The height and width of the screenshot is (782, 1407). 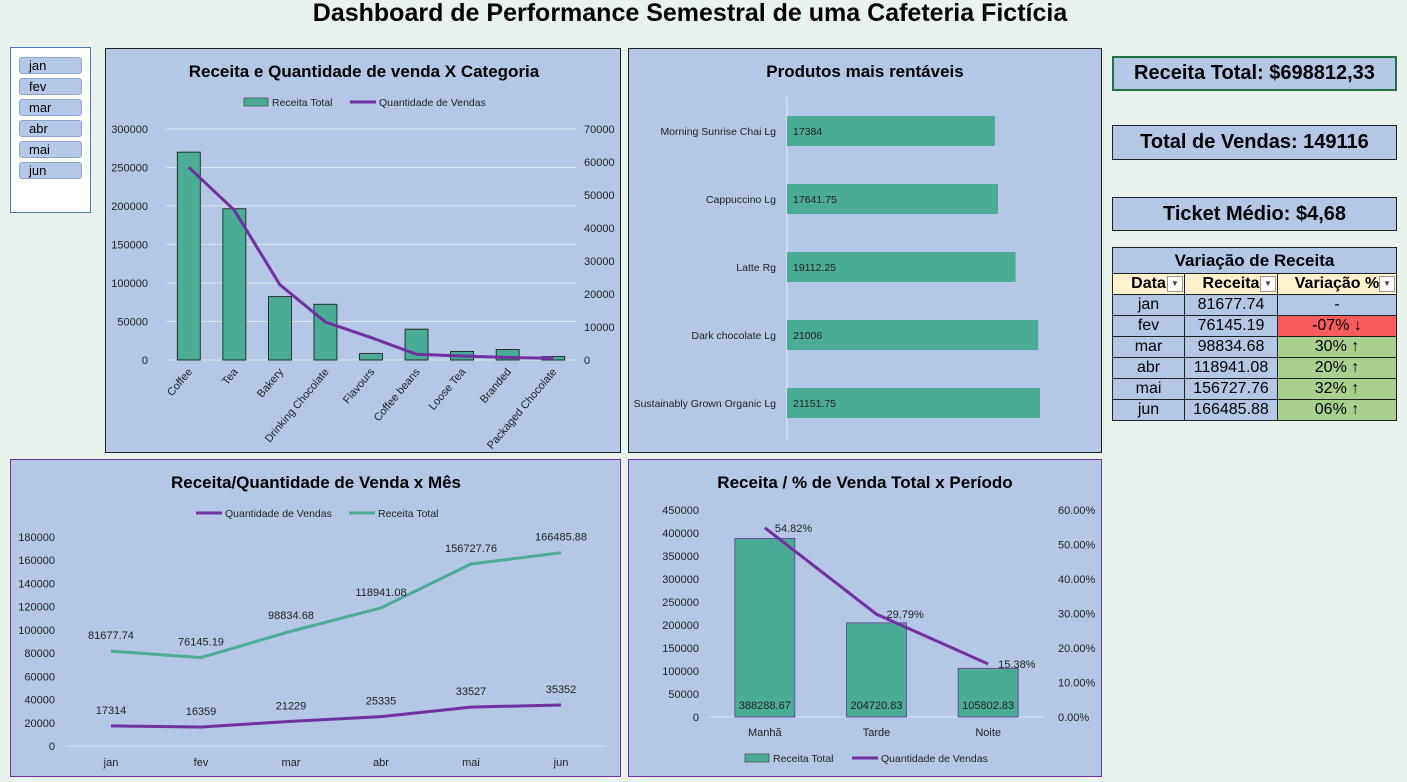 What do you see at coordinates (1337, 368) in the screenshot?
I see `cell-variacao: 20% ↑` at bounding box center [1337, 368].